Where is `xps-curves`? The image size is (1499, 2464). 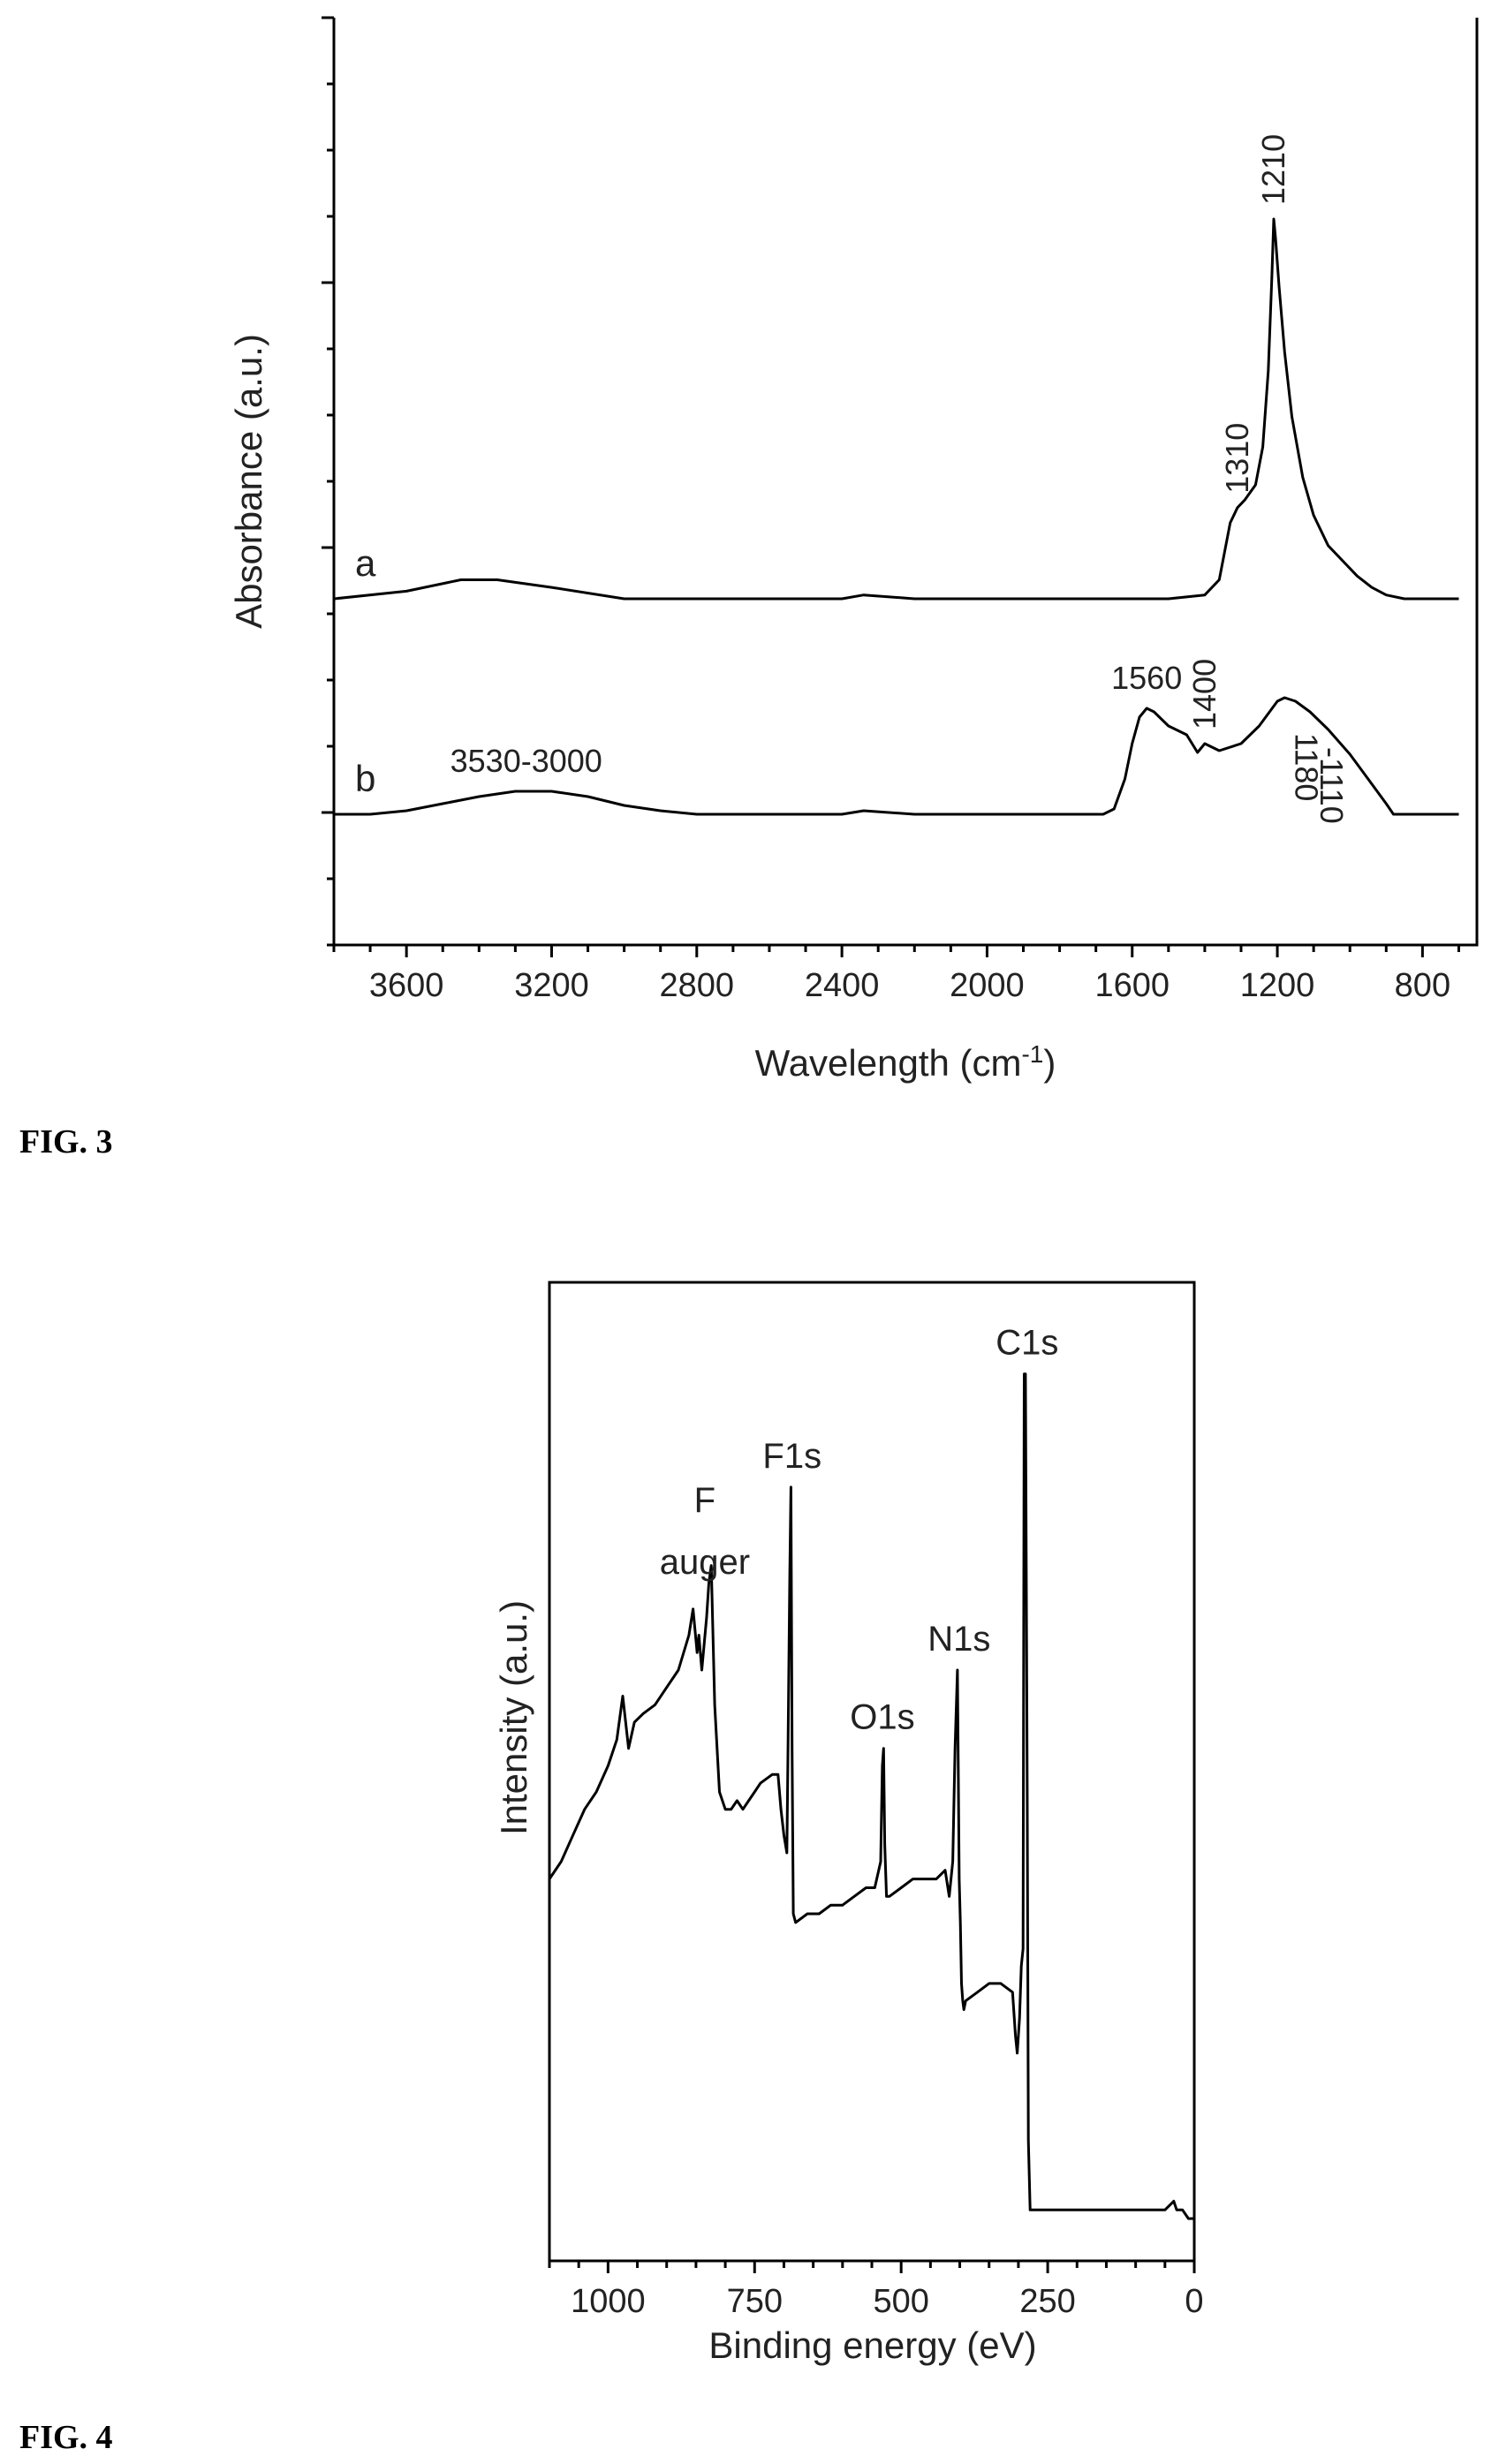 xps-curves is located at coordinates (871, 1796).